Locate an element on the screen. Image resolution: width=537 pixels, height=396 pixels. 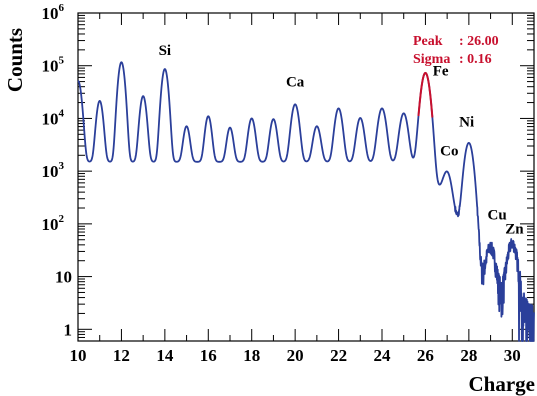
y-tick-label: 10² is located at coordinates (53, 223).